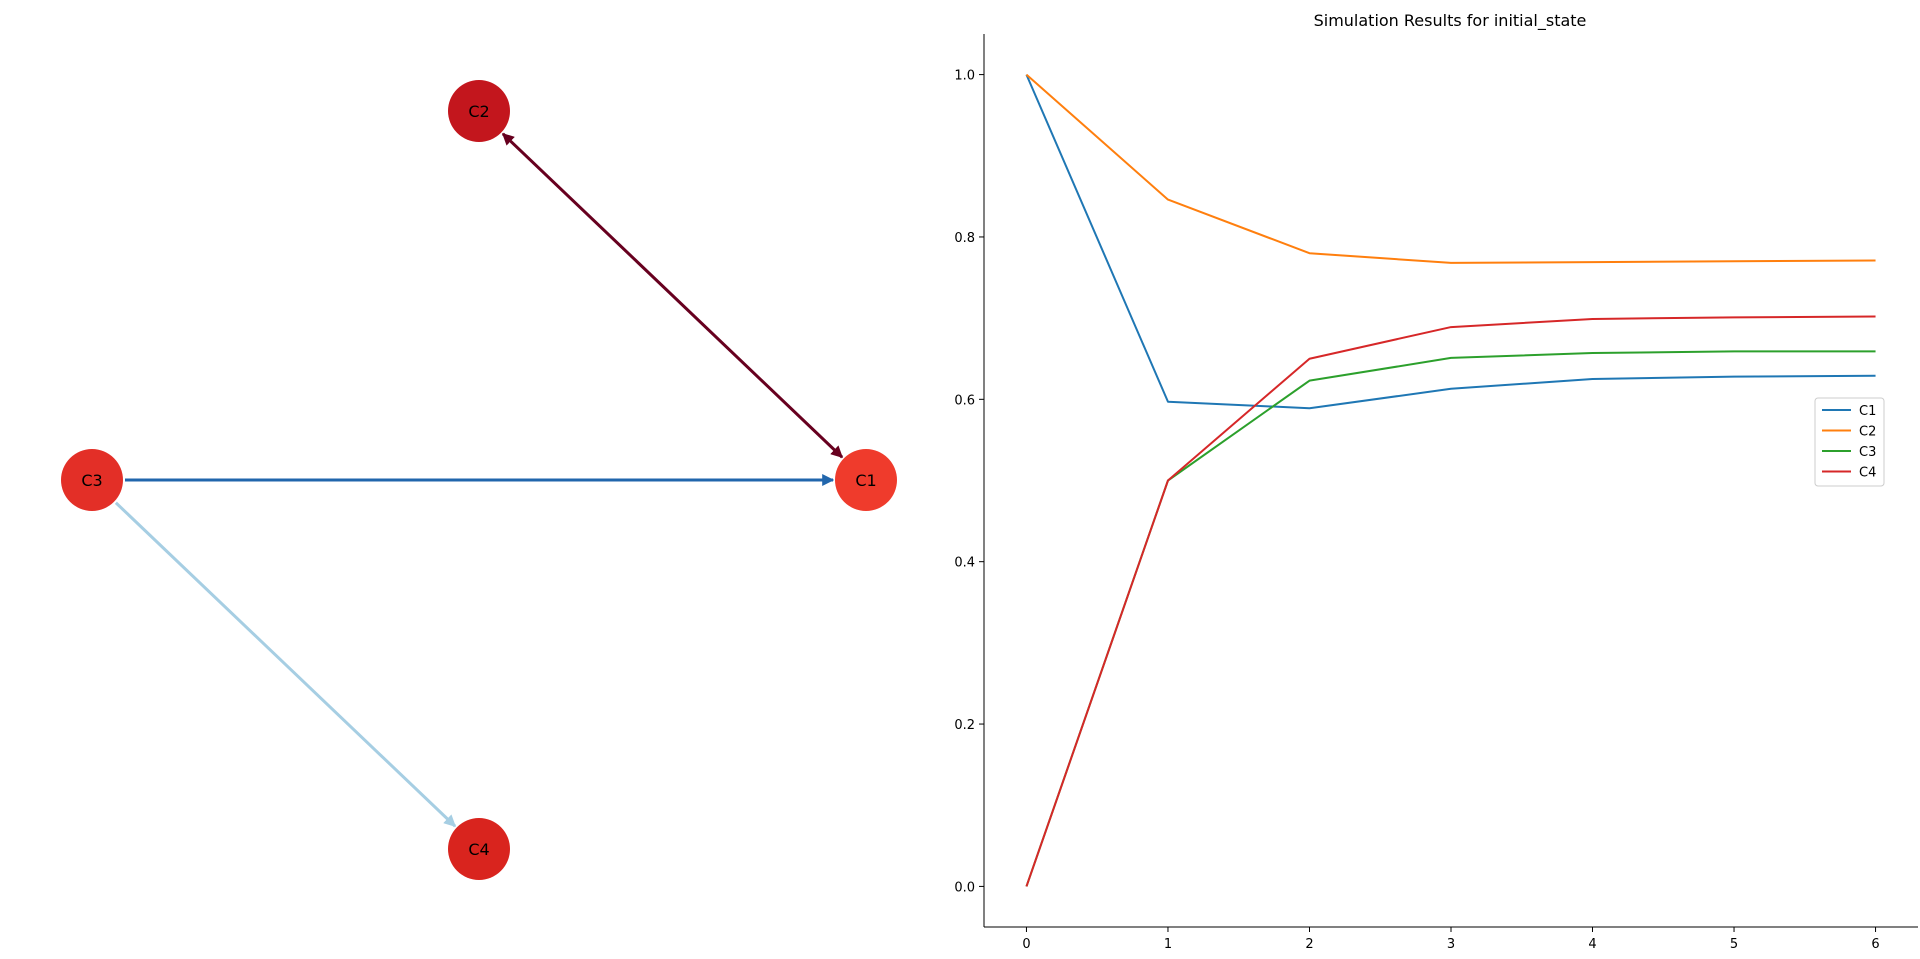 The height and width of the screenshot is (959, 1920). I want to click on edge-c3-c4, so click(285, 664).